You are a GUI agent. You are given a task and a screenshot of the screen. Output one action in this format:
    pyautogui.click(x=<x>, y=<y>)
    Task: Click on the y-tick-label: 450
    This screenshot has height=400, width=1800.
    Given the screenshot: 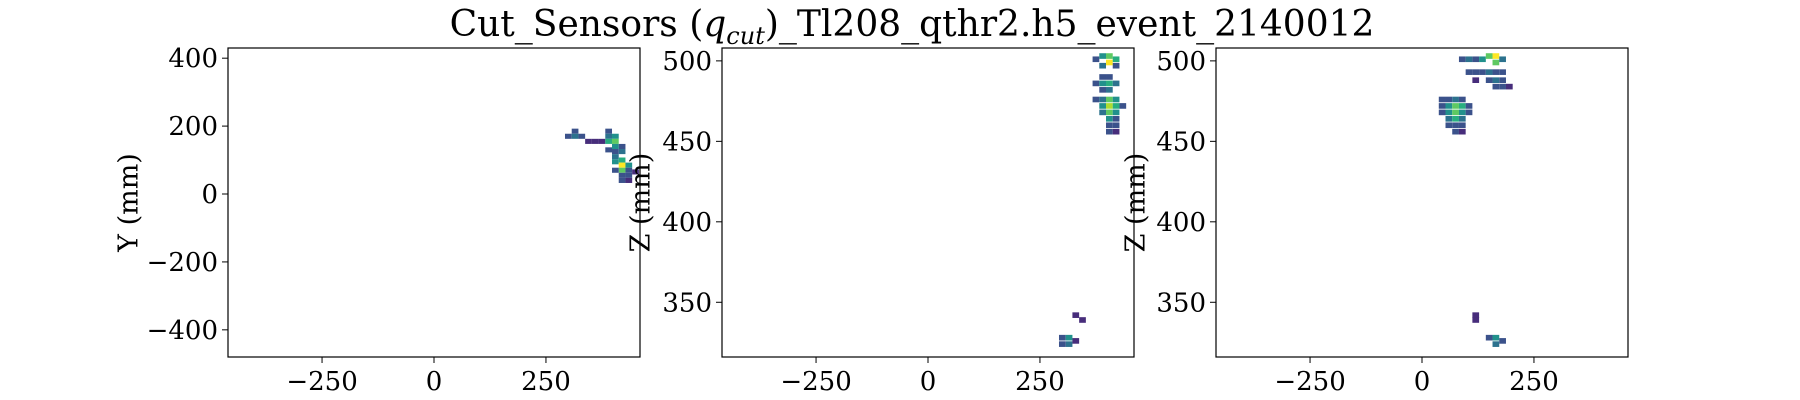 What is the action you would take?
    pyautogui.click(x=687, y=142)
    